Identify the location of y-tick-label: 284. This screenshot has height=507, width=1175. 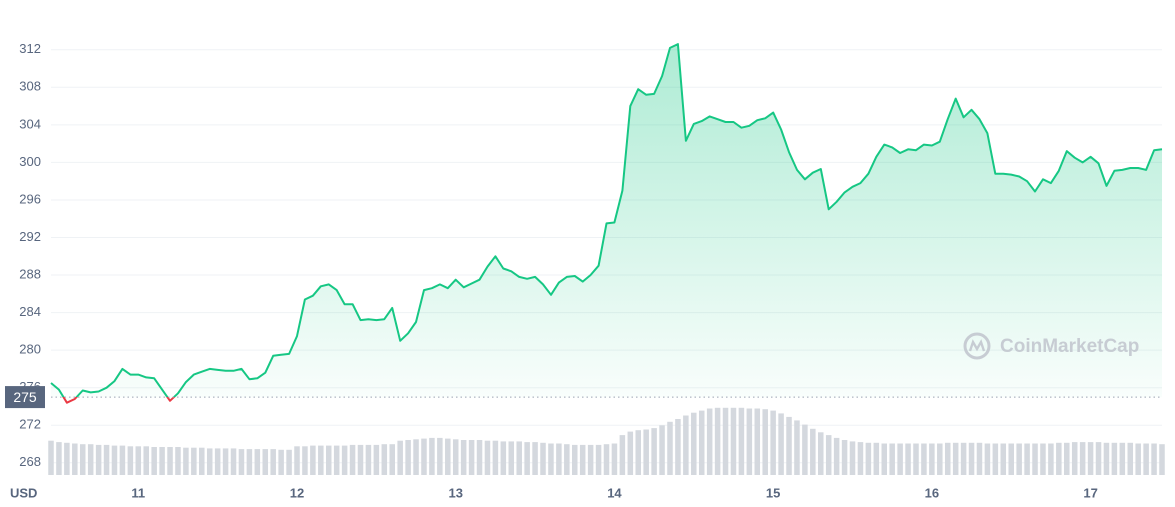
(30, 311).